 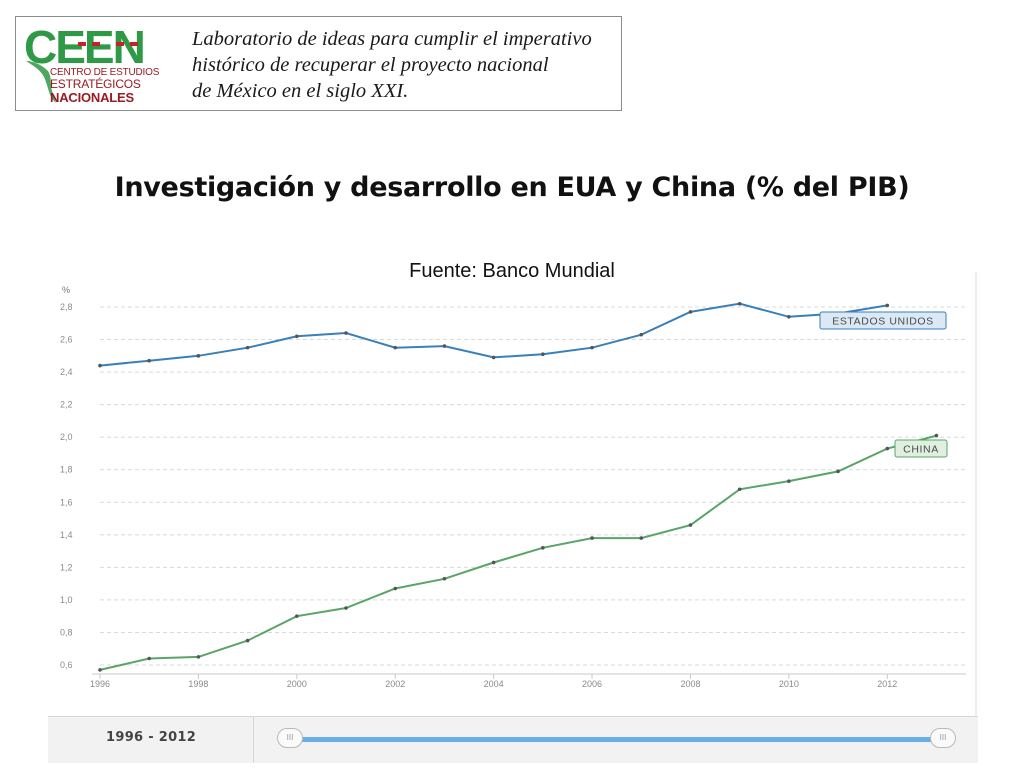 I want to click on y-axis-label: %, so click(x=66, y=290).